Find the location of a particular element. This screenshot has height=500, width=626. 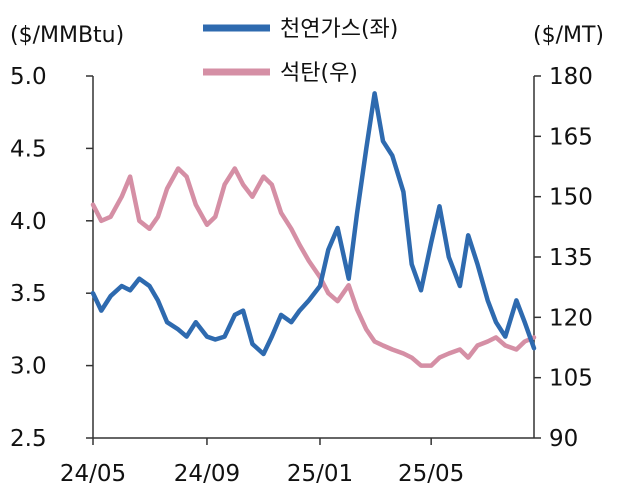

x-tick-label: 24/09 is located at coordinates (207, 474).